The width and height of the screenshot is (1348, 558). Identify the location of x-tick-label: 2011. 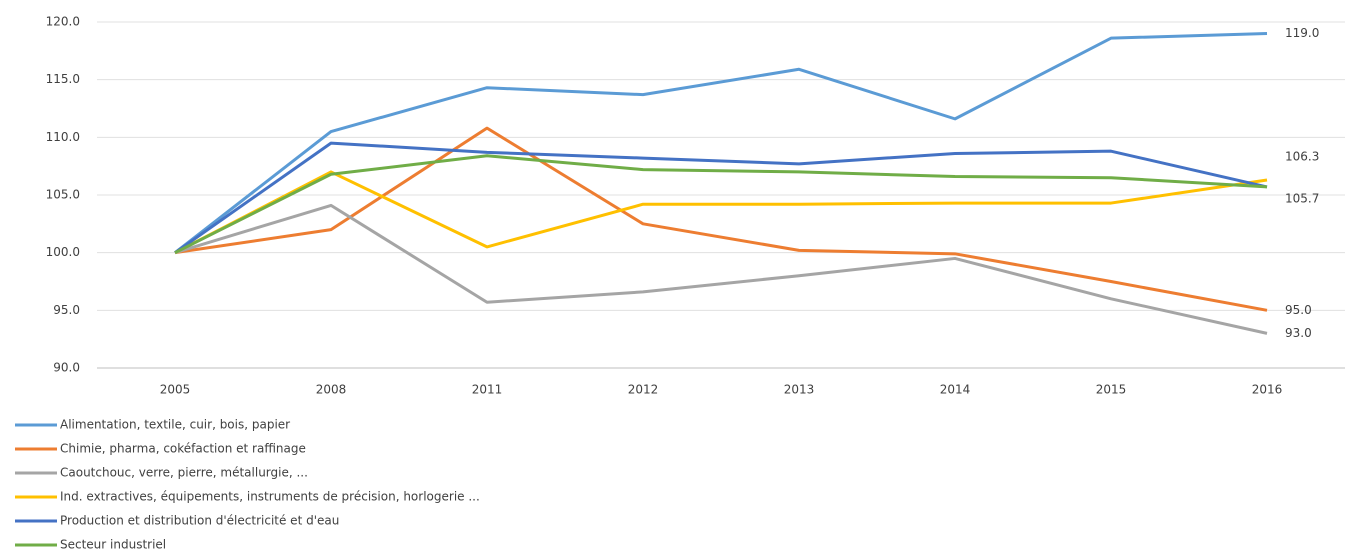
(487, 390).